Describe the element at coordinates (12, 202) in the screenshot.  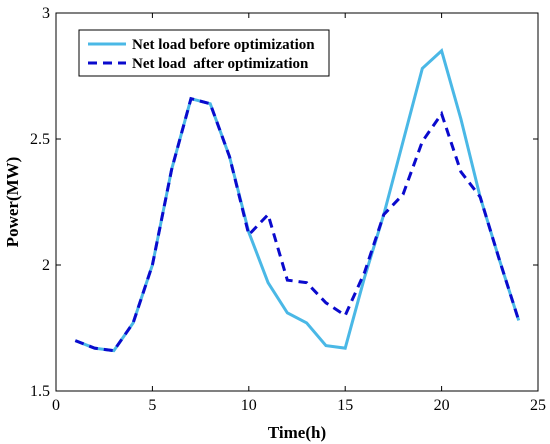
I see `y-axis-label: Power(MW)` at that location.